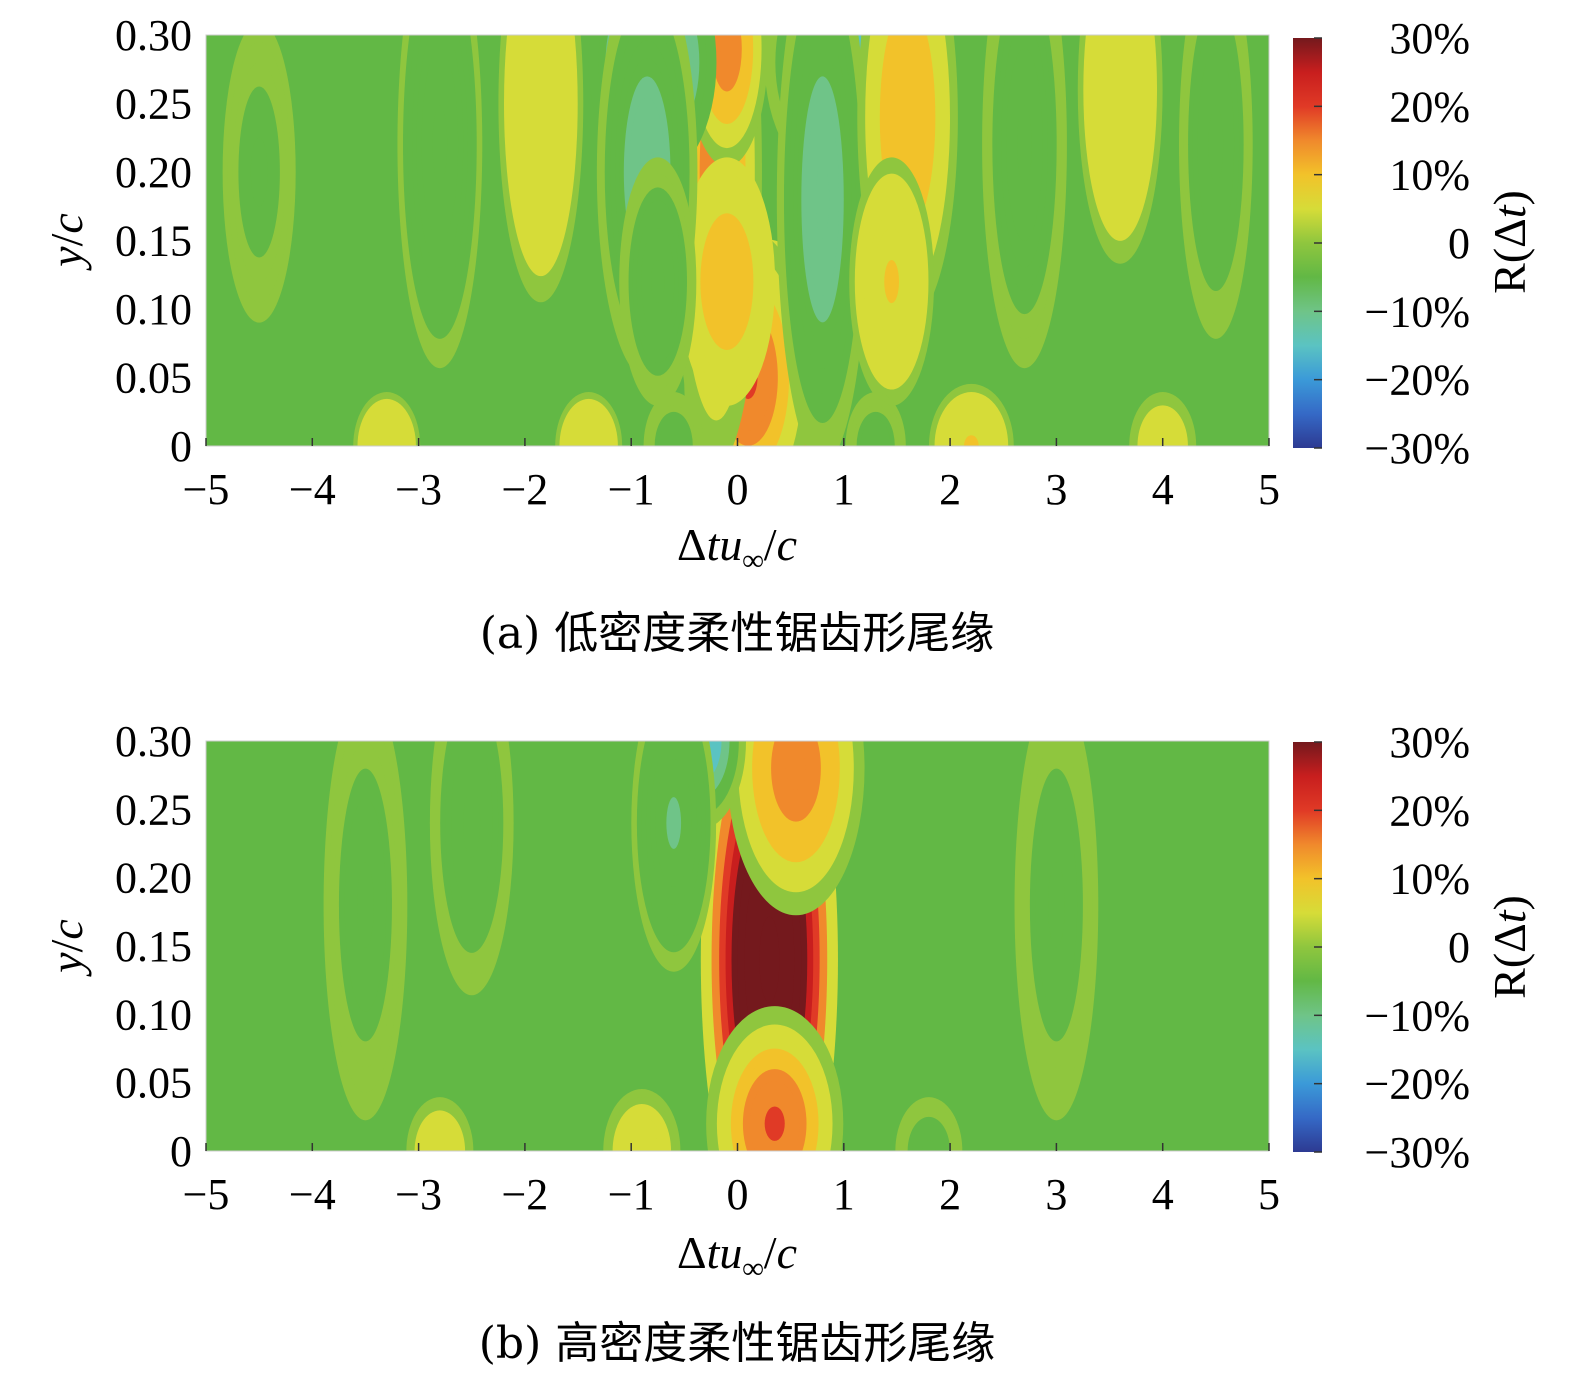 The height and width of the screenshot is (1398, 1575). What do you see at coordinates (737, 548) in the screenshot?
I see `panel-a-xlabel: Δtu∞/c` at bounding box center [737, 548].